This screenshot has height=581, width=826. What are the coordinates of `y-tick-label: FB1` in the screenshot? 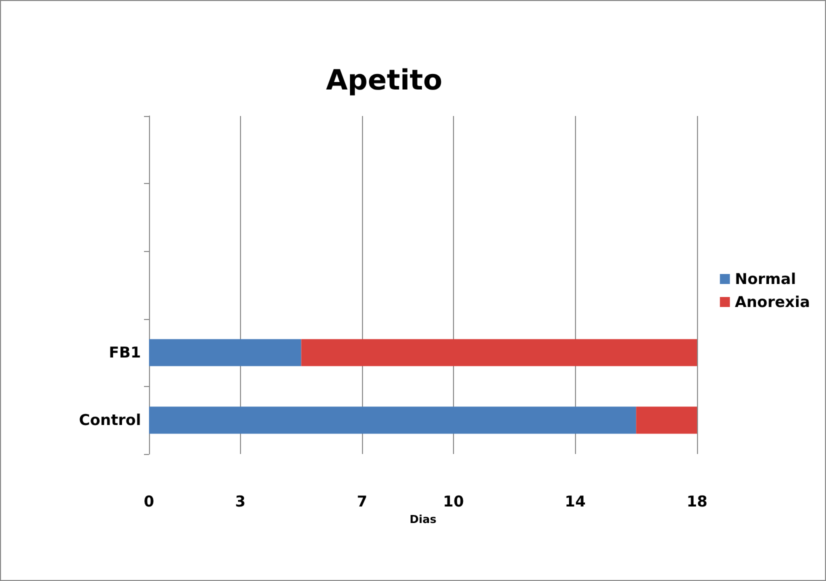 It's located at (124, 353).